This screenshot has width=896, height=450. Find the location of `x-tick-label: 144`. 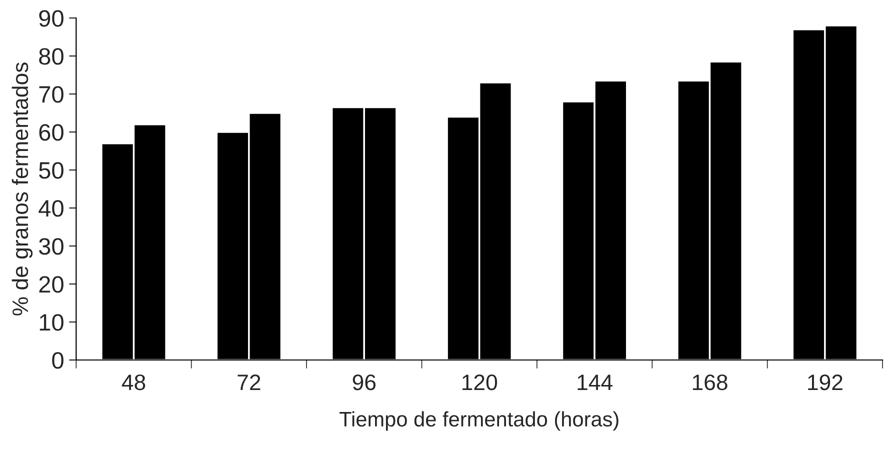

x-tick-label: 144 is located at coordinates (595, 382).